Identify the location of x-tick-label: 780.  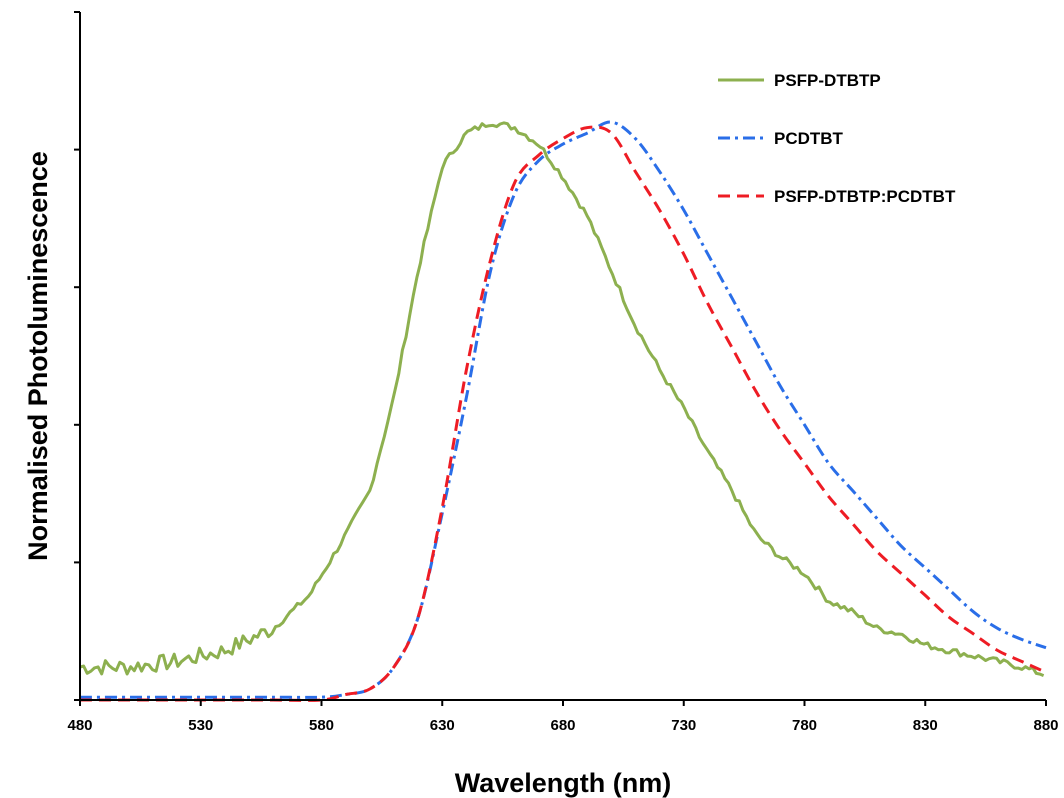
(804, 725).